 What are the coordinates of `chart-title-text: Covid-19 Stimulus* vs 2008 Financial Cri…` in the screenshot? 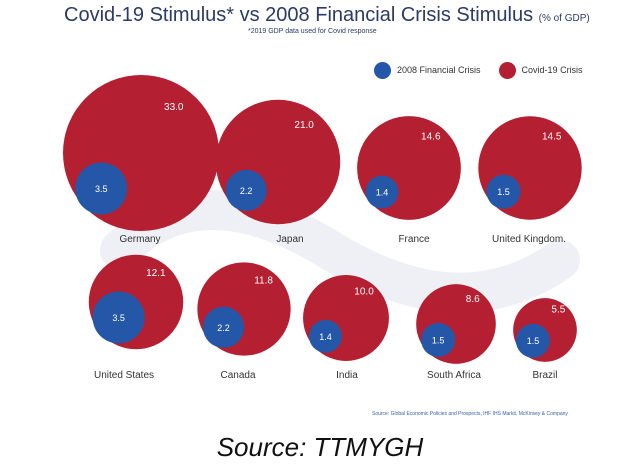 It's located at (299, 15).